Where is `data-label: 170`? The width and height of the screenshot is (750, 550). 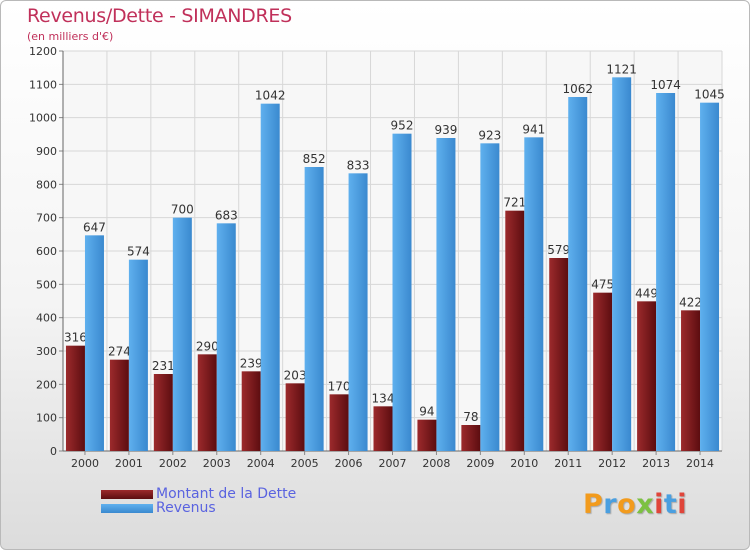 data-label: 170 is located at coordinates (339, 386).